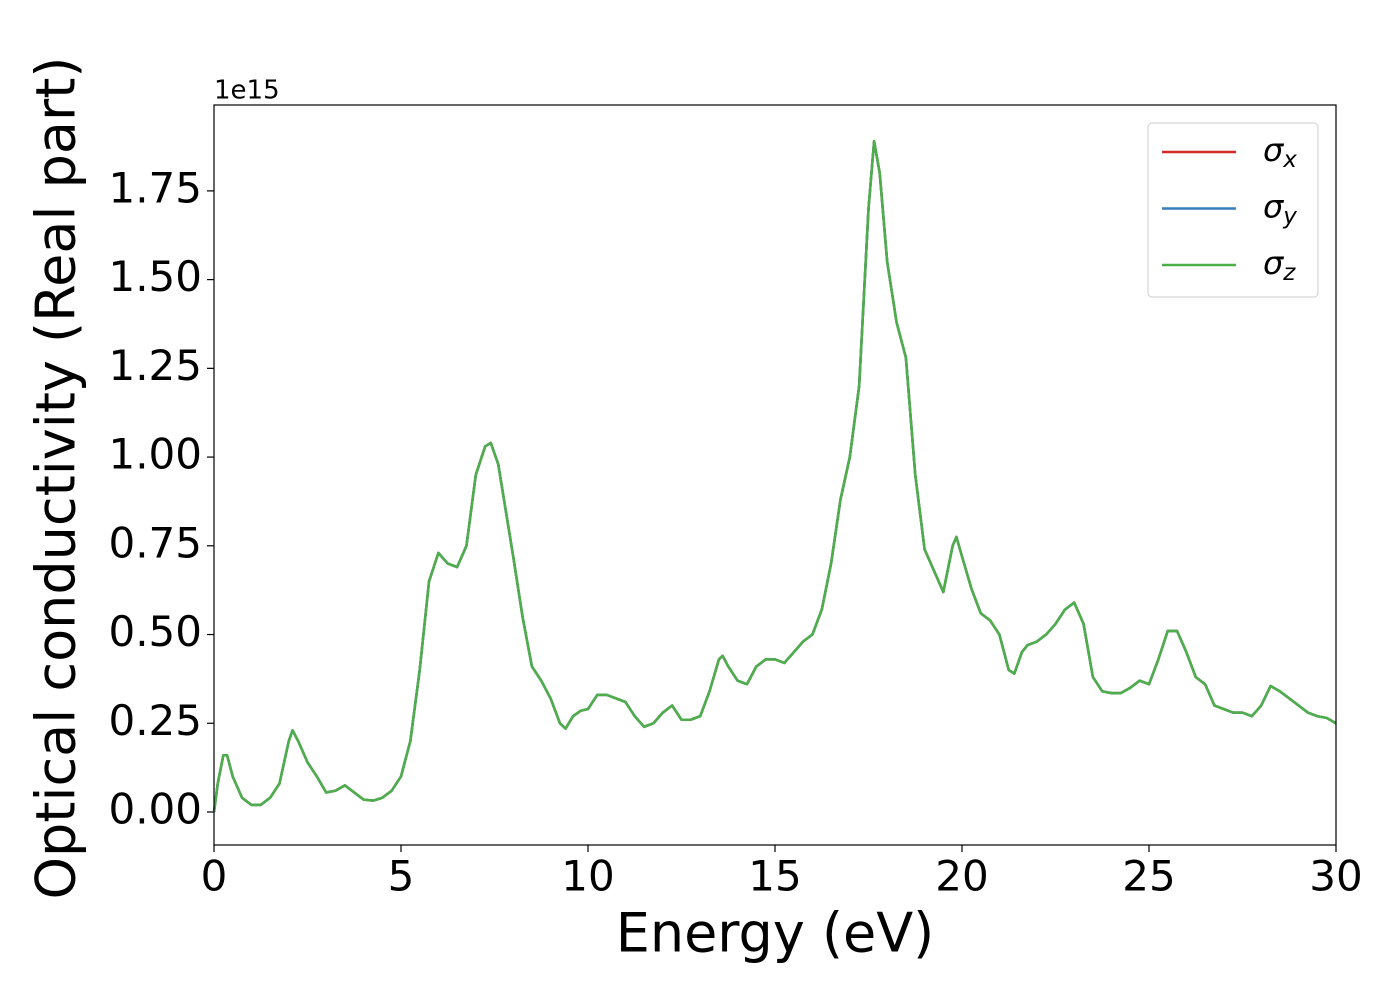 The image size is (1400, 1000). I want to click on legend-label: σz, so click(1279, 265).